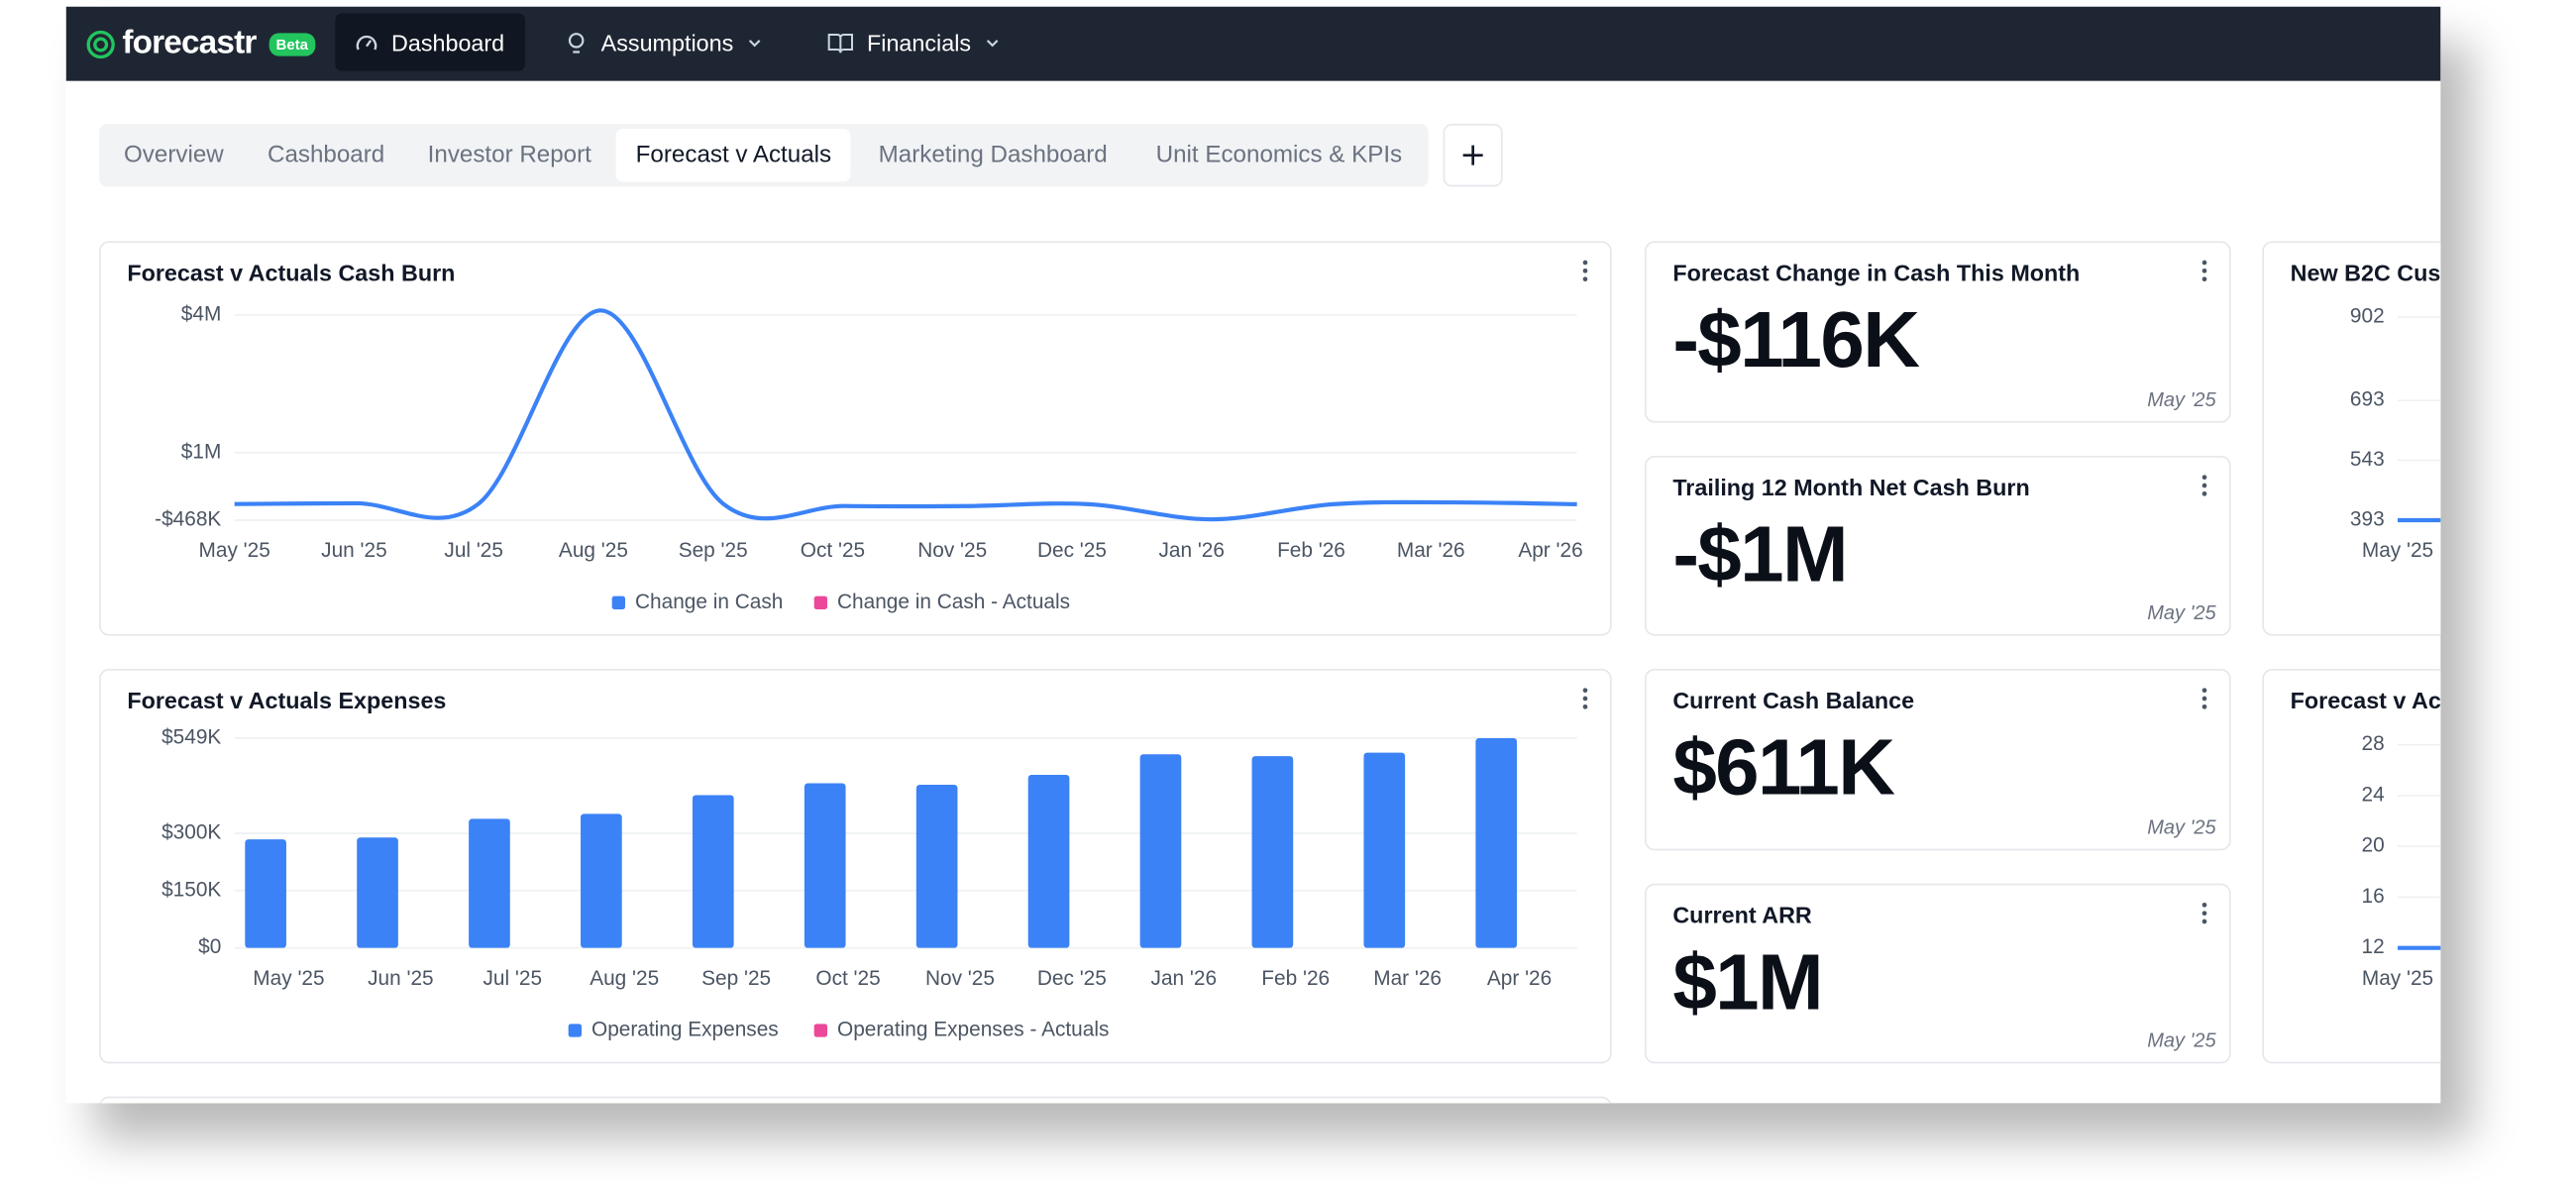 The height and width of the screenshot is (1191, 2576). Describe the element at coordinates (624, 978) in the screenshot. I see `x-tick-label: Aug '25` at that location.